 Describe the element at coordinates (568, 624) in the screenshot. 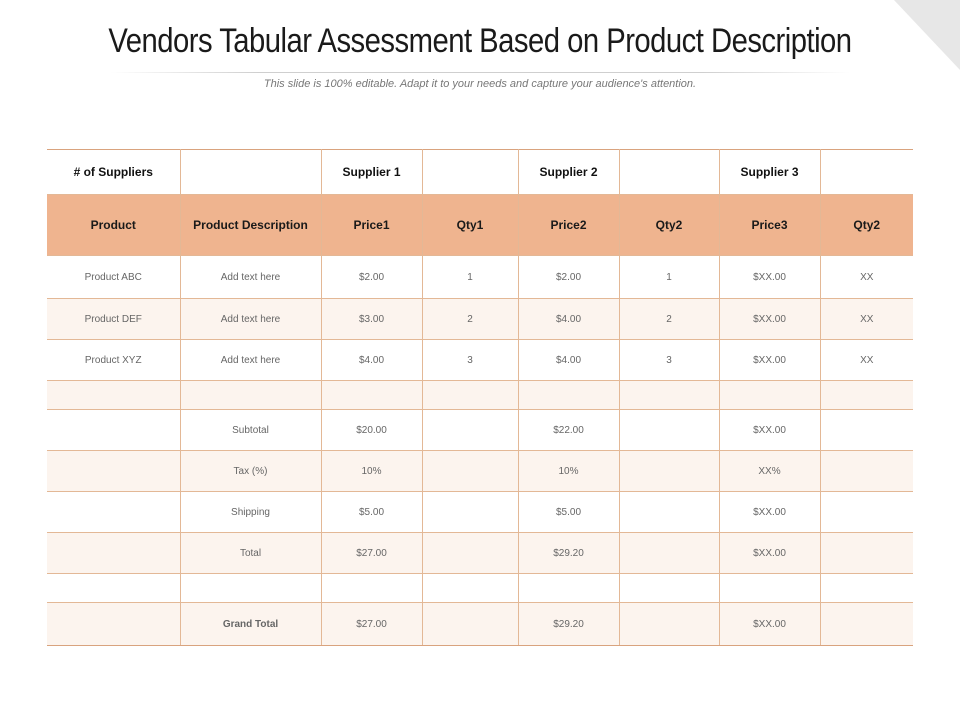

I see `supplier-2-grand-total: $29.20` at that location.